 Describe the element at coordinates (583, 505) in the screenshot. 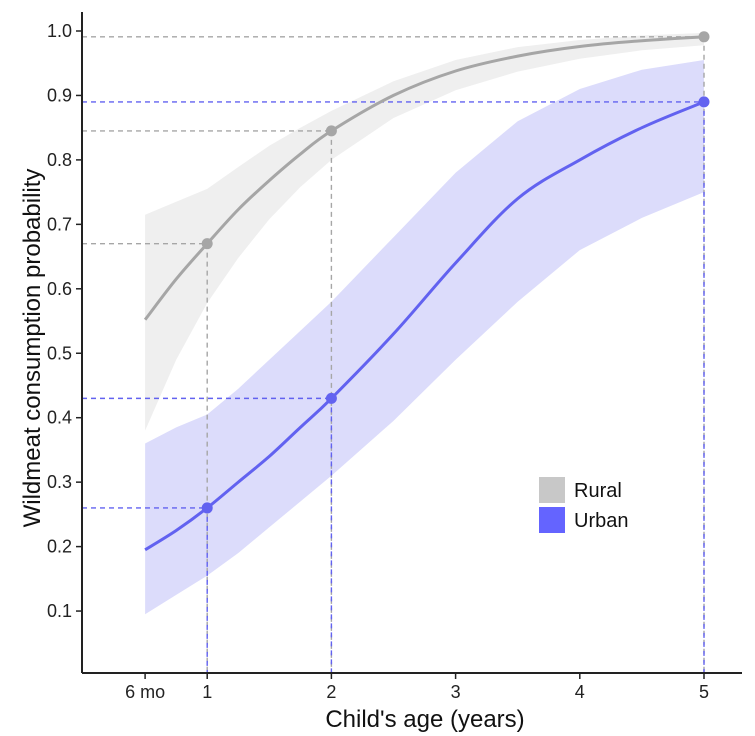

I see `legend: Rural Urban` at that location.